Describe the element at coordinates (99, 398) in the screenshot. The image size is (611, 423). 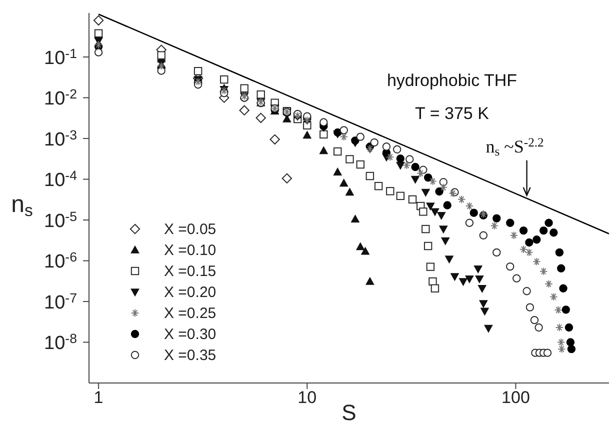
I see `x-tick-label: 1` at that location.